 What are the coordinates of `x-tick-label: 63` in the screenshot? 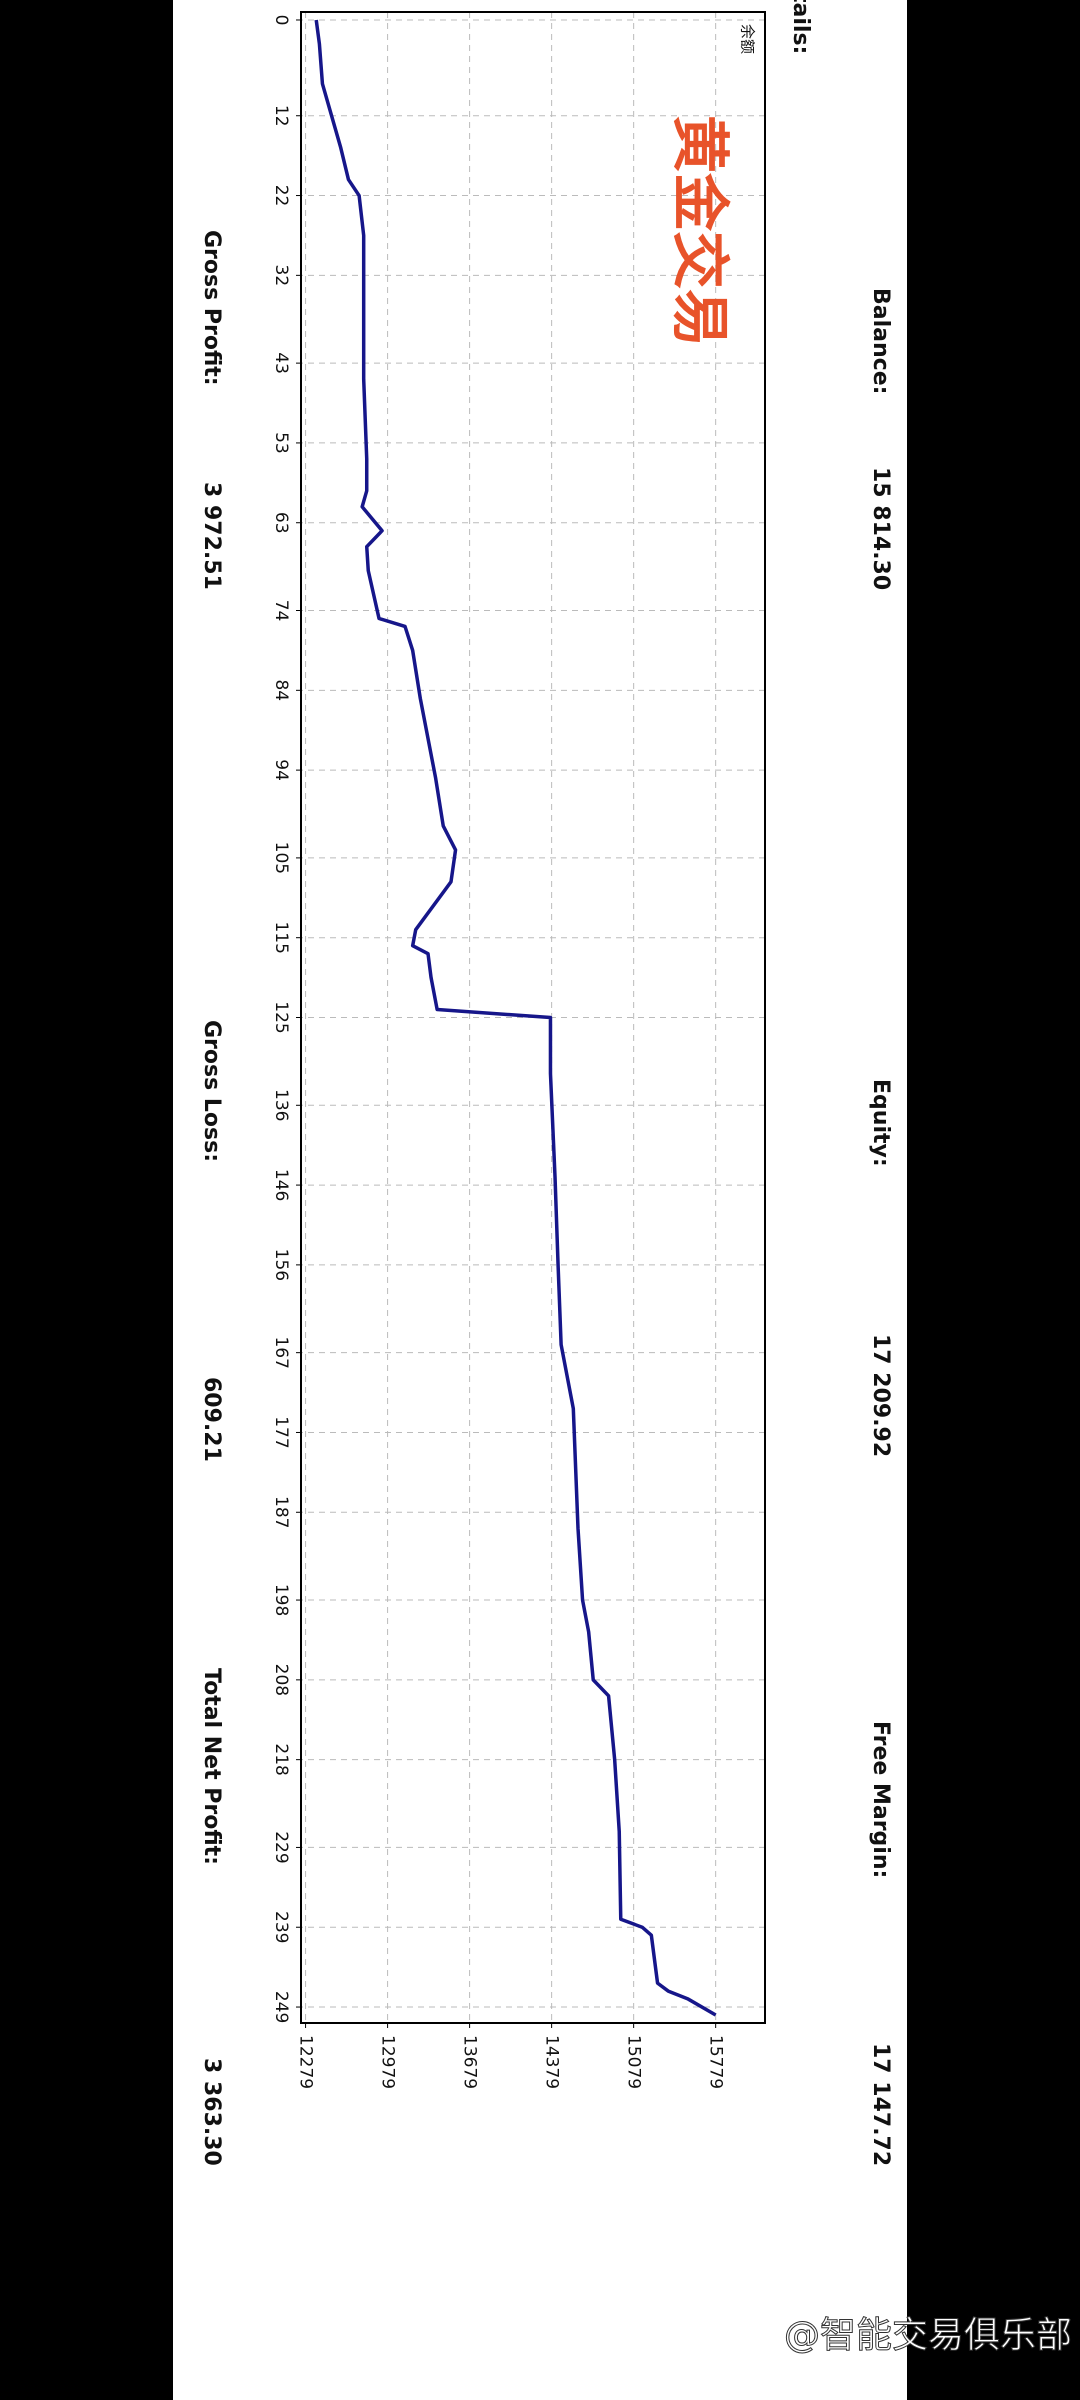 It's located at (281, 523).